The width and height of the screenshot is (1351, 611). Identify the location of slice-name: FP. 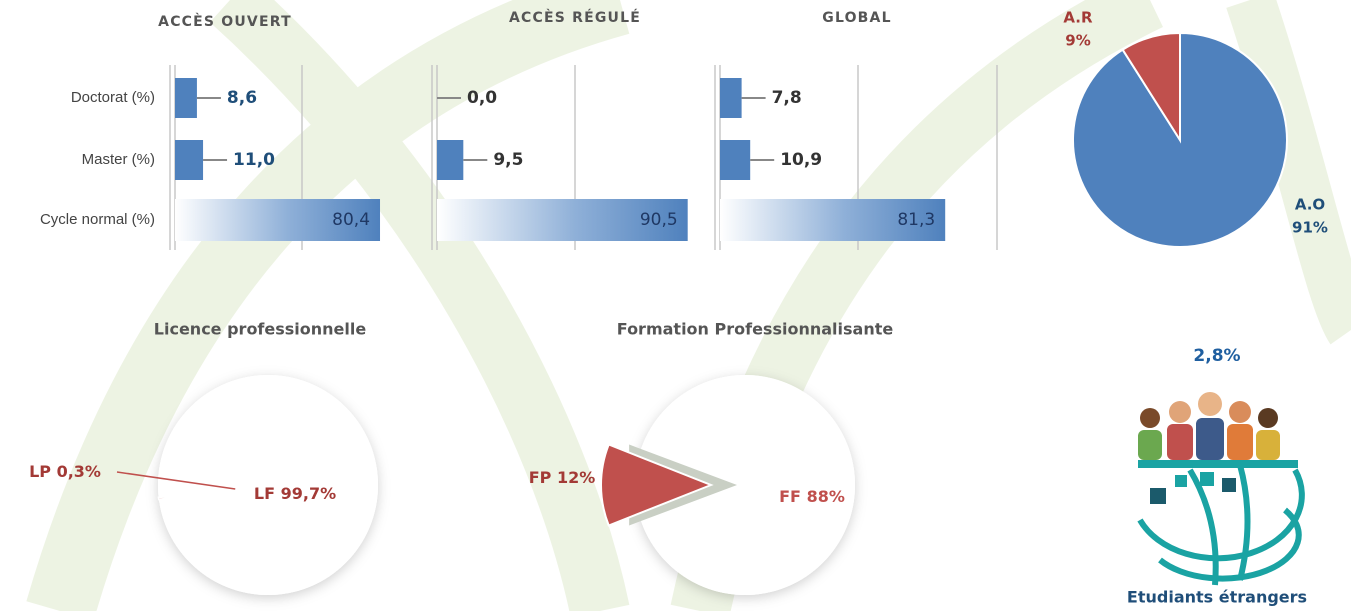
(540, 477).